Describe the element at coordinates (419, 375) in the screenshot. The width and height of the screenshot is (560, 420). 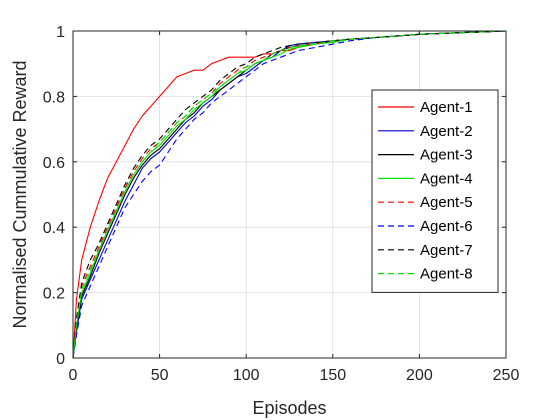
I see `x-tick-label: 200` at that location.